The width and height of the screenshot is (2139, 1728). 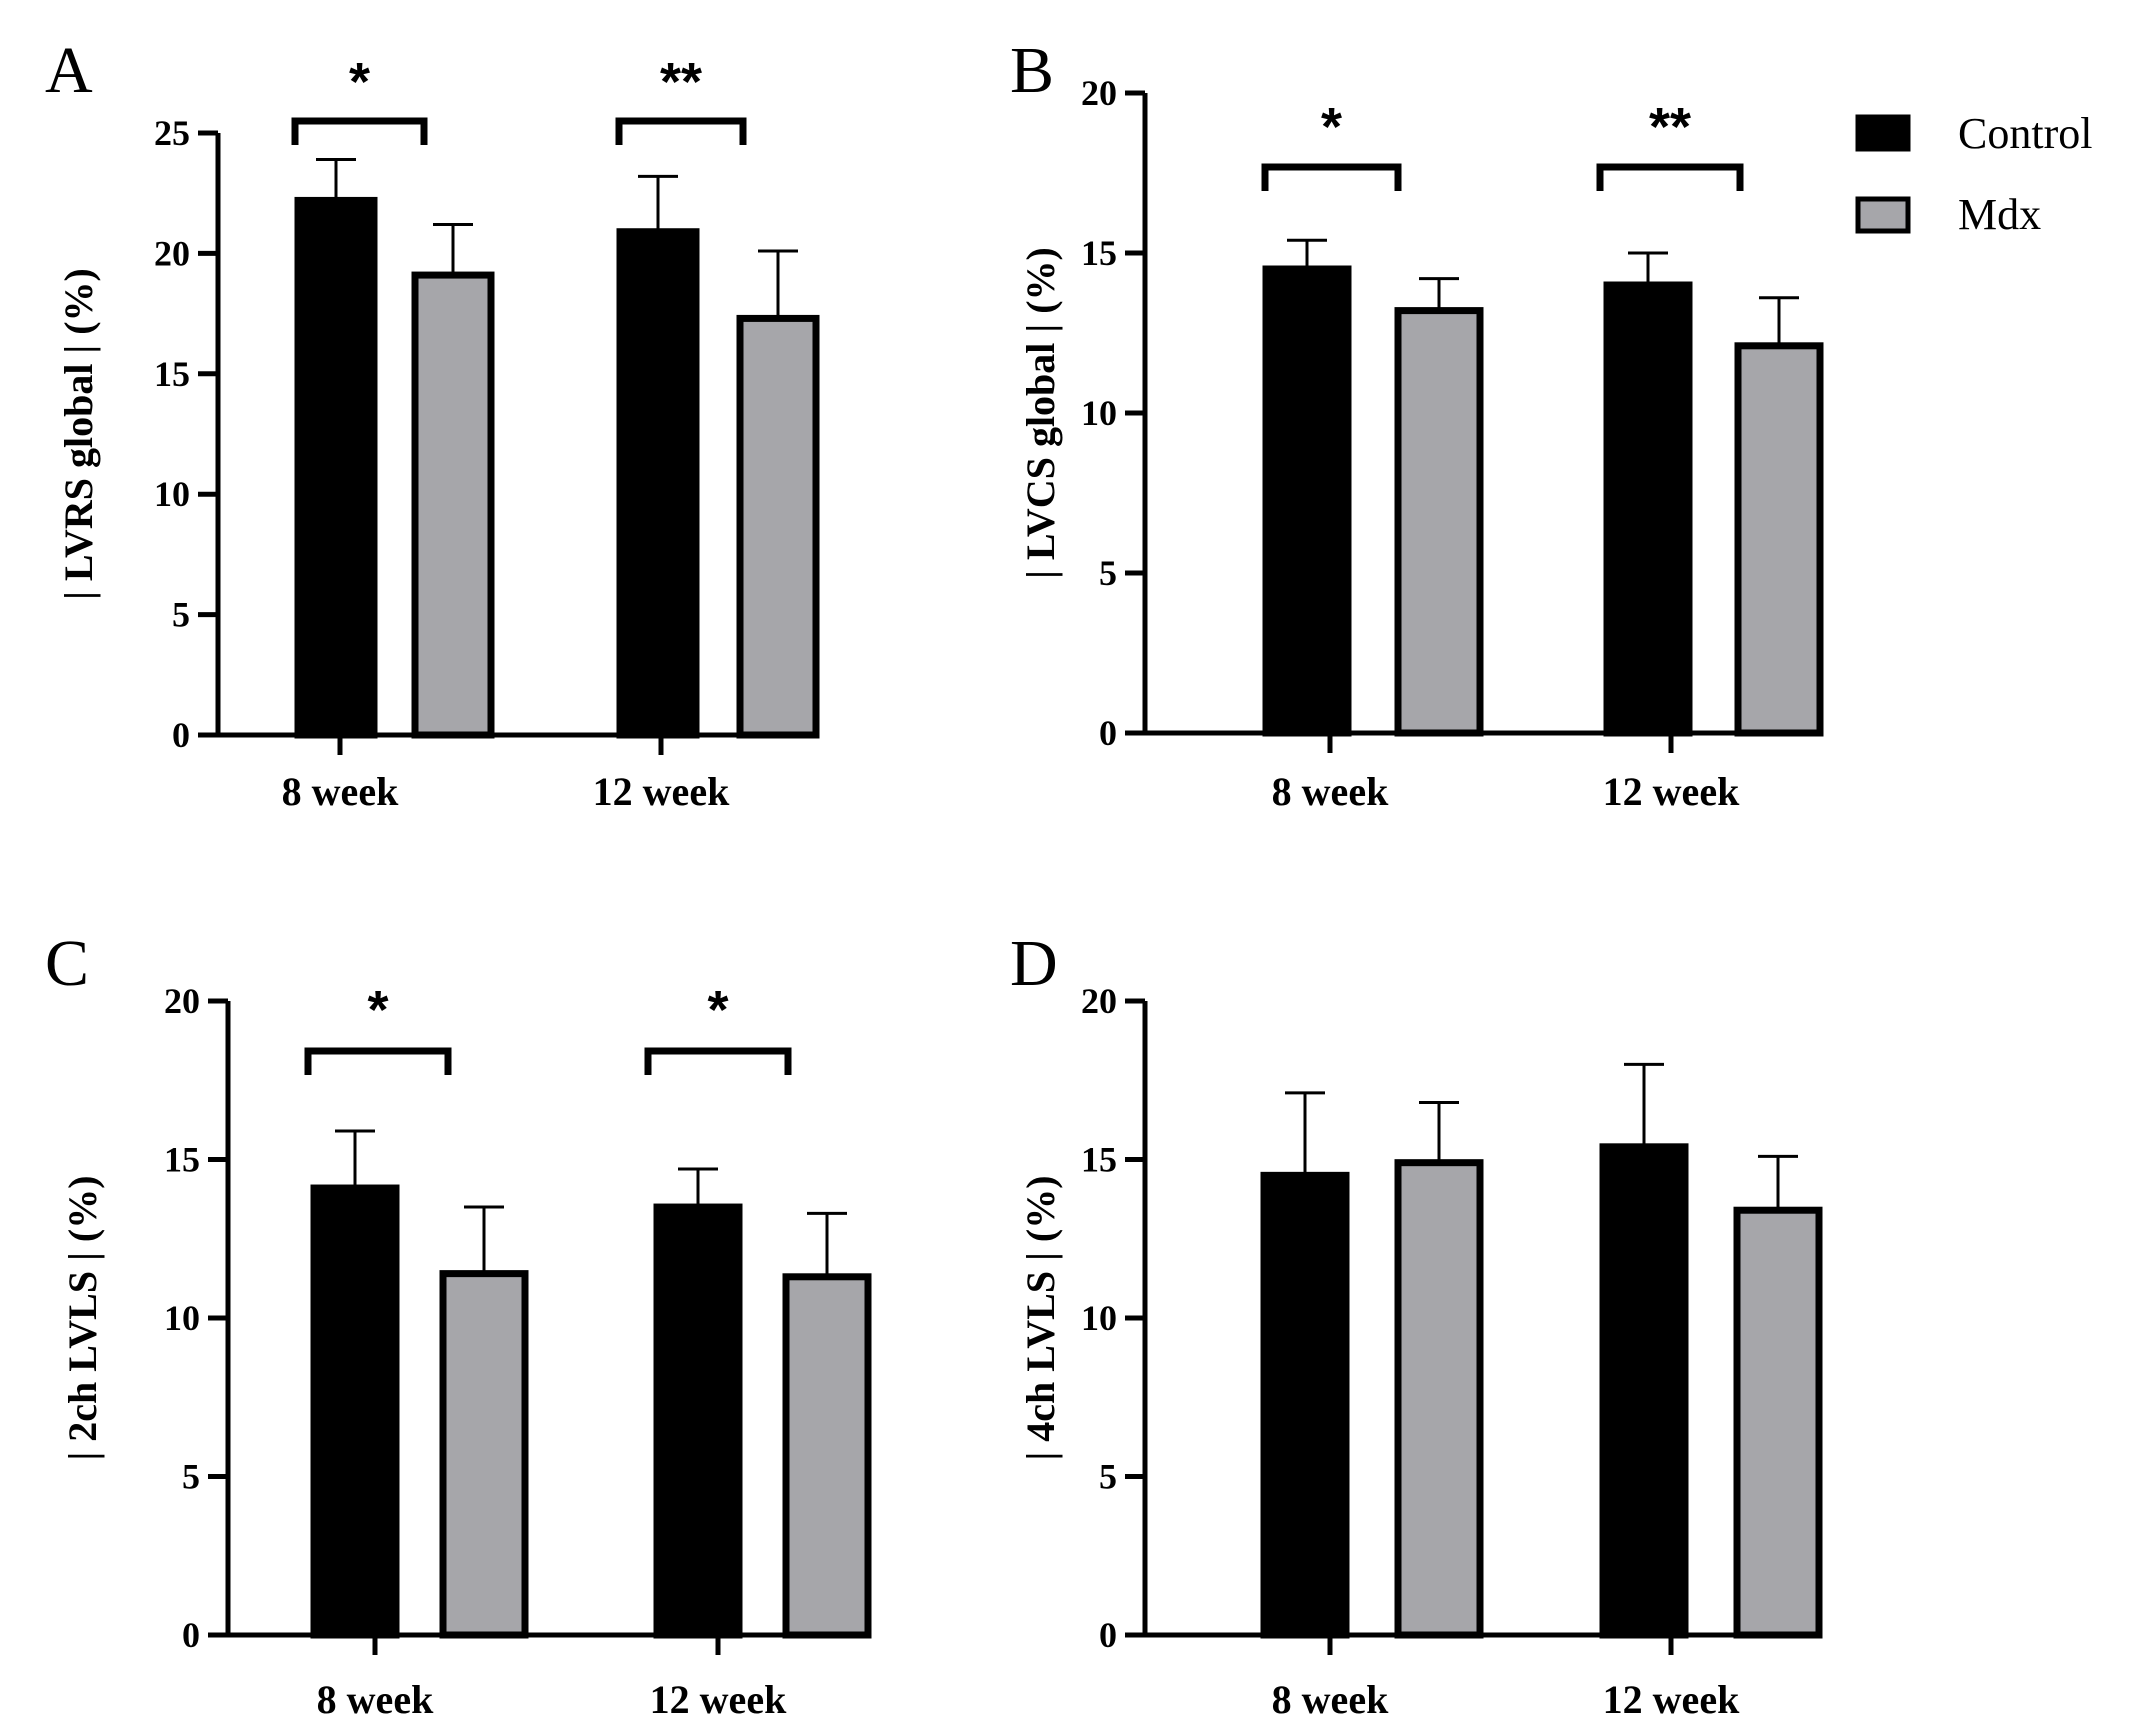 I want to click on y-tick-label-a: 25, so click(x=172, y=133).